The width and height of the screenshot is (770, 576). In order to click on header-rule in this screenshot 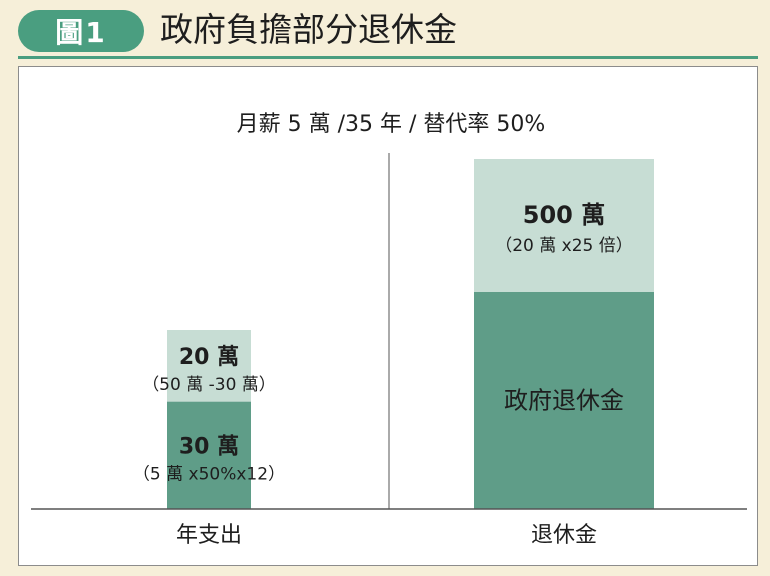, I will do `click(388, 57)`.